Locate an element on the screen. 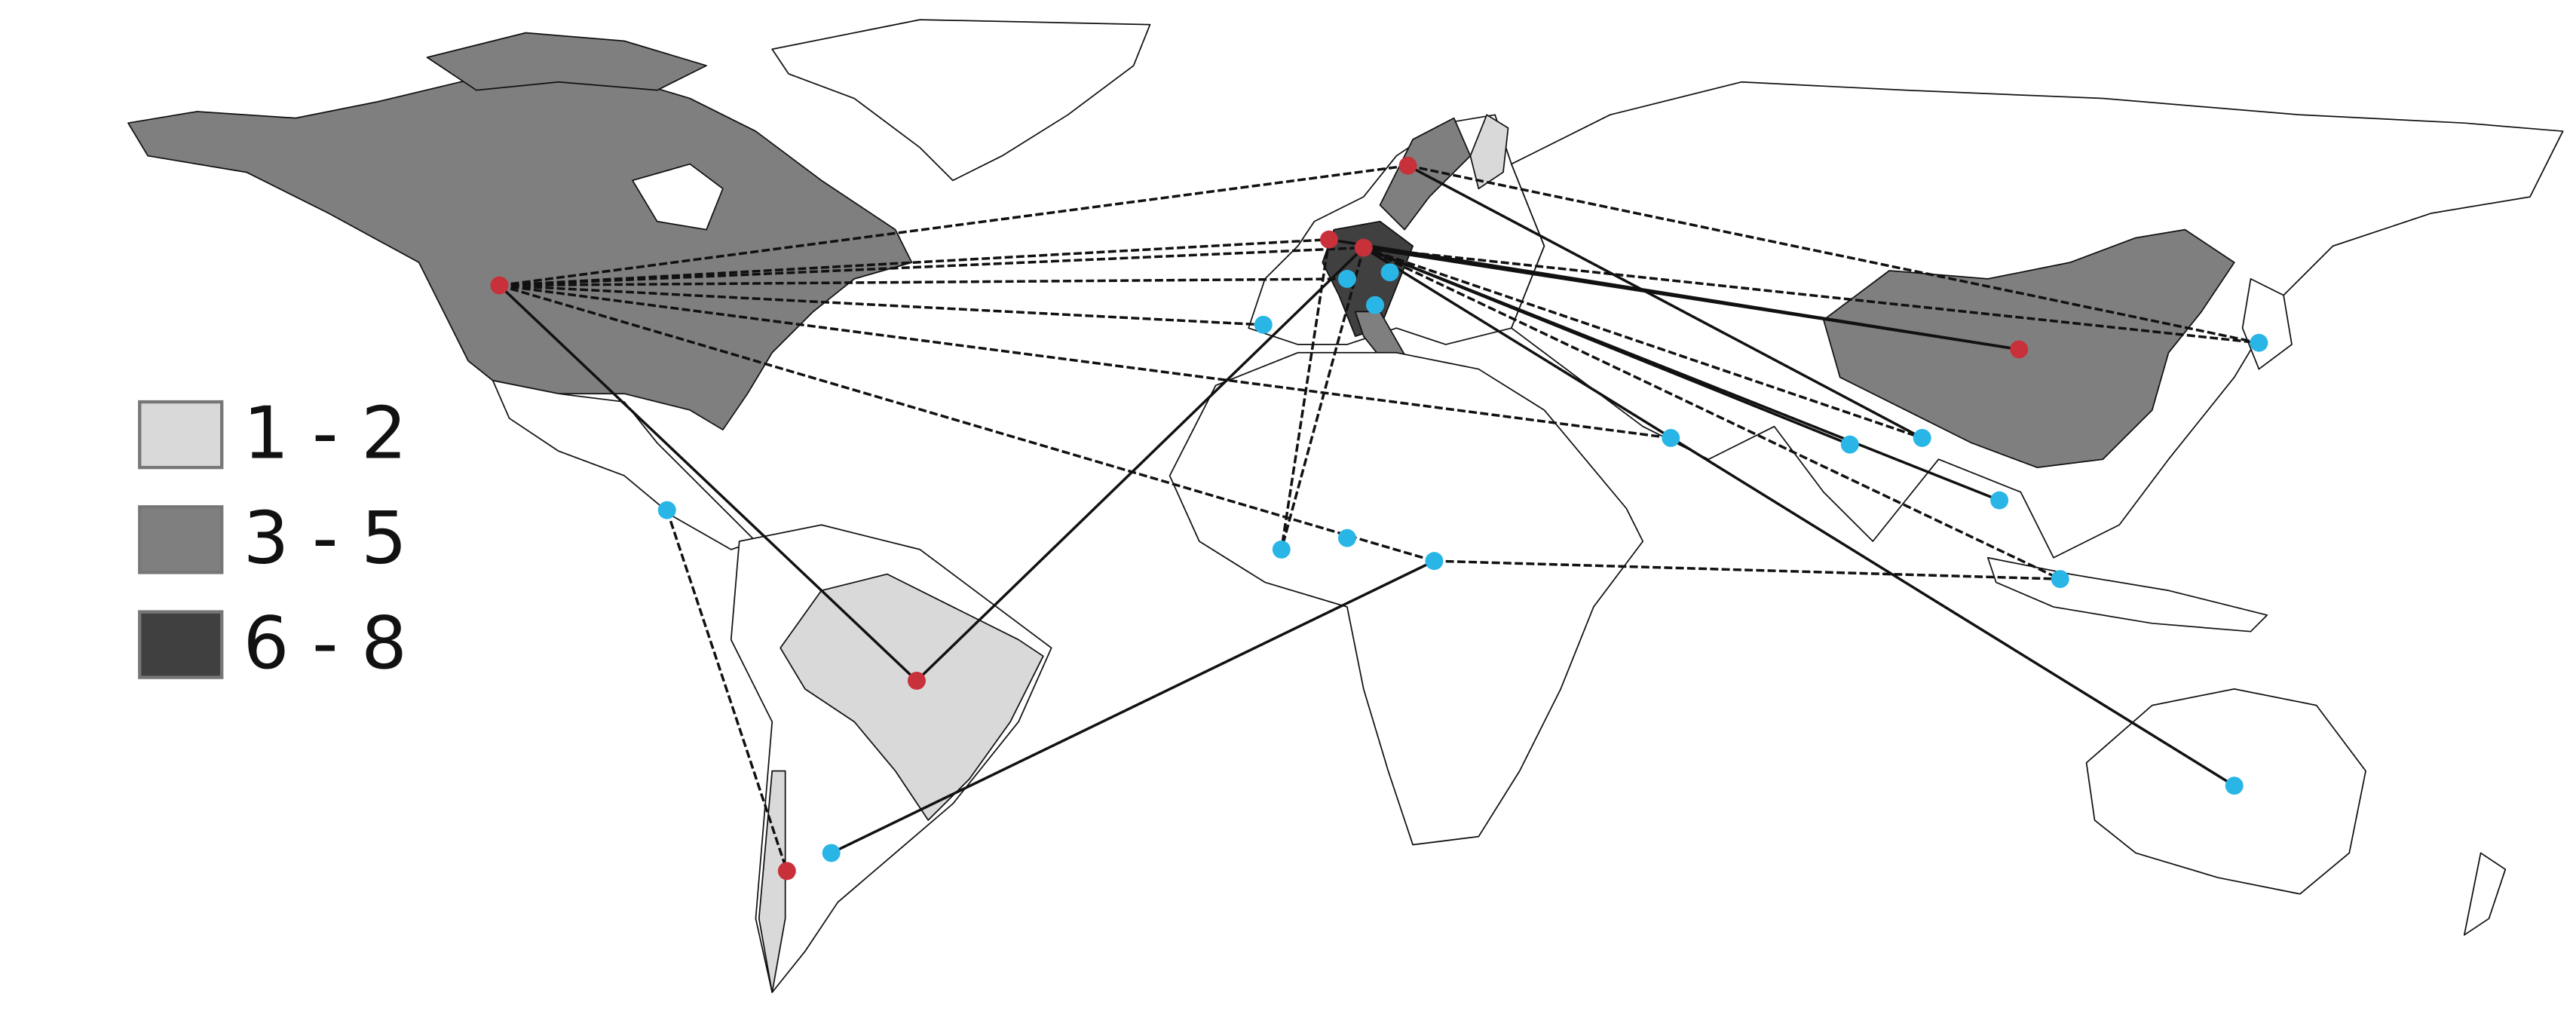 The width and height of the screenshot is (2576, 1017). arctic-islands is located at coordinates (566, 62).